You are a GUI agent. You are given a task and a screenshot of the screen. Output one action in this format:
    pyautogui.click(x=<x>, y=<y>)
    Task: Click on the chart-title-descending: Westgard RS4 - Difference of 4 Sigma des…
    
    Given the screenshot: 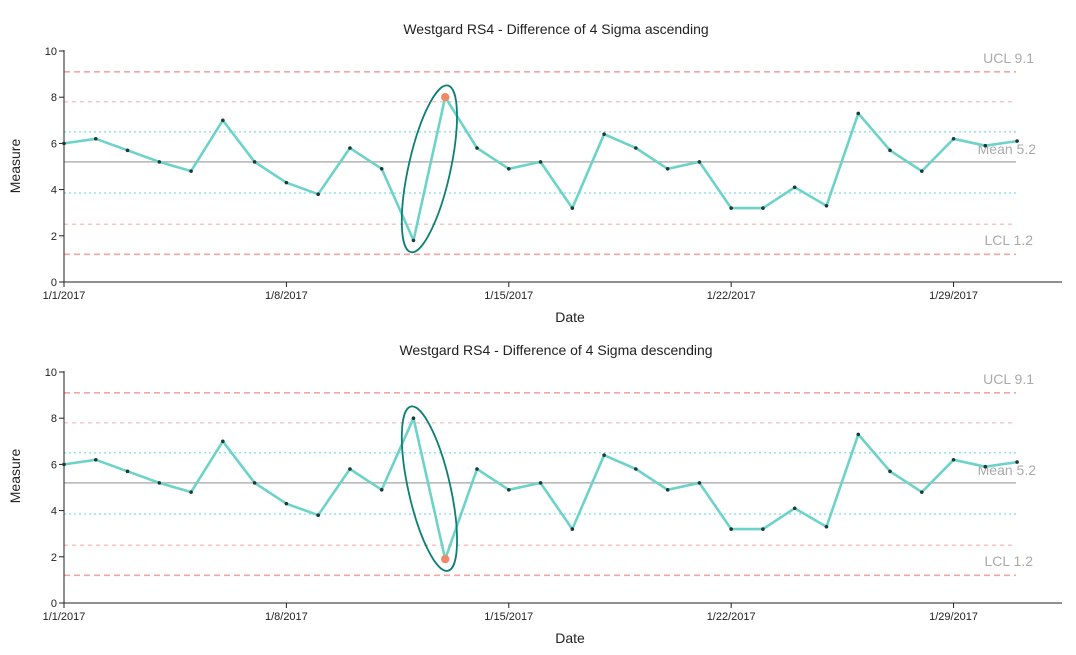 What is the action you would take?
    pyautogui.click(x=555, y=350)
    